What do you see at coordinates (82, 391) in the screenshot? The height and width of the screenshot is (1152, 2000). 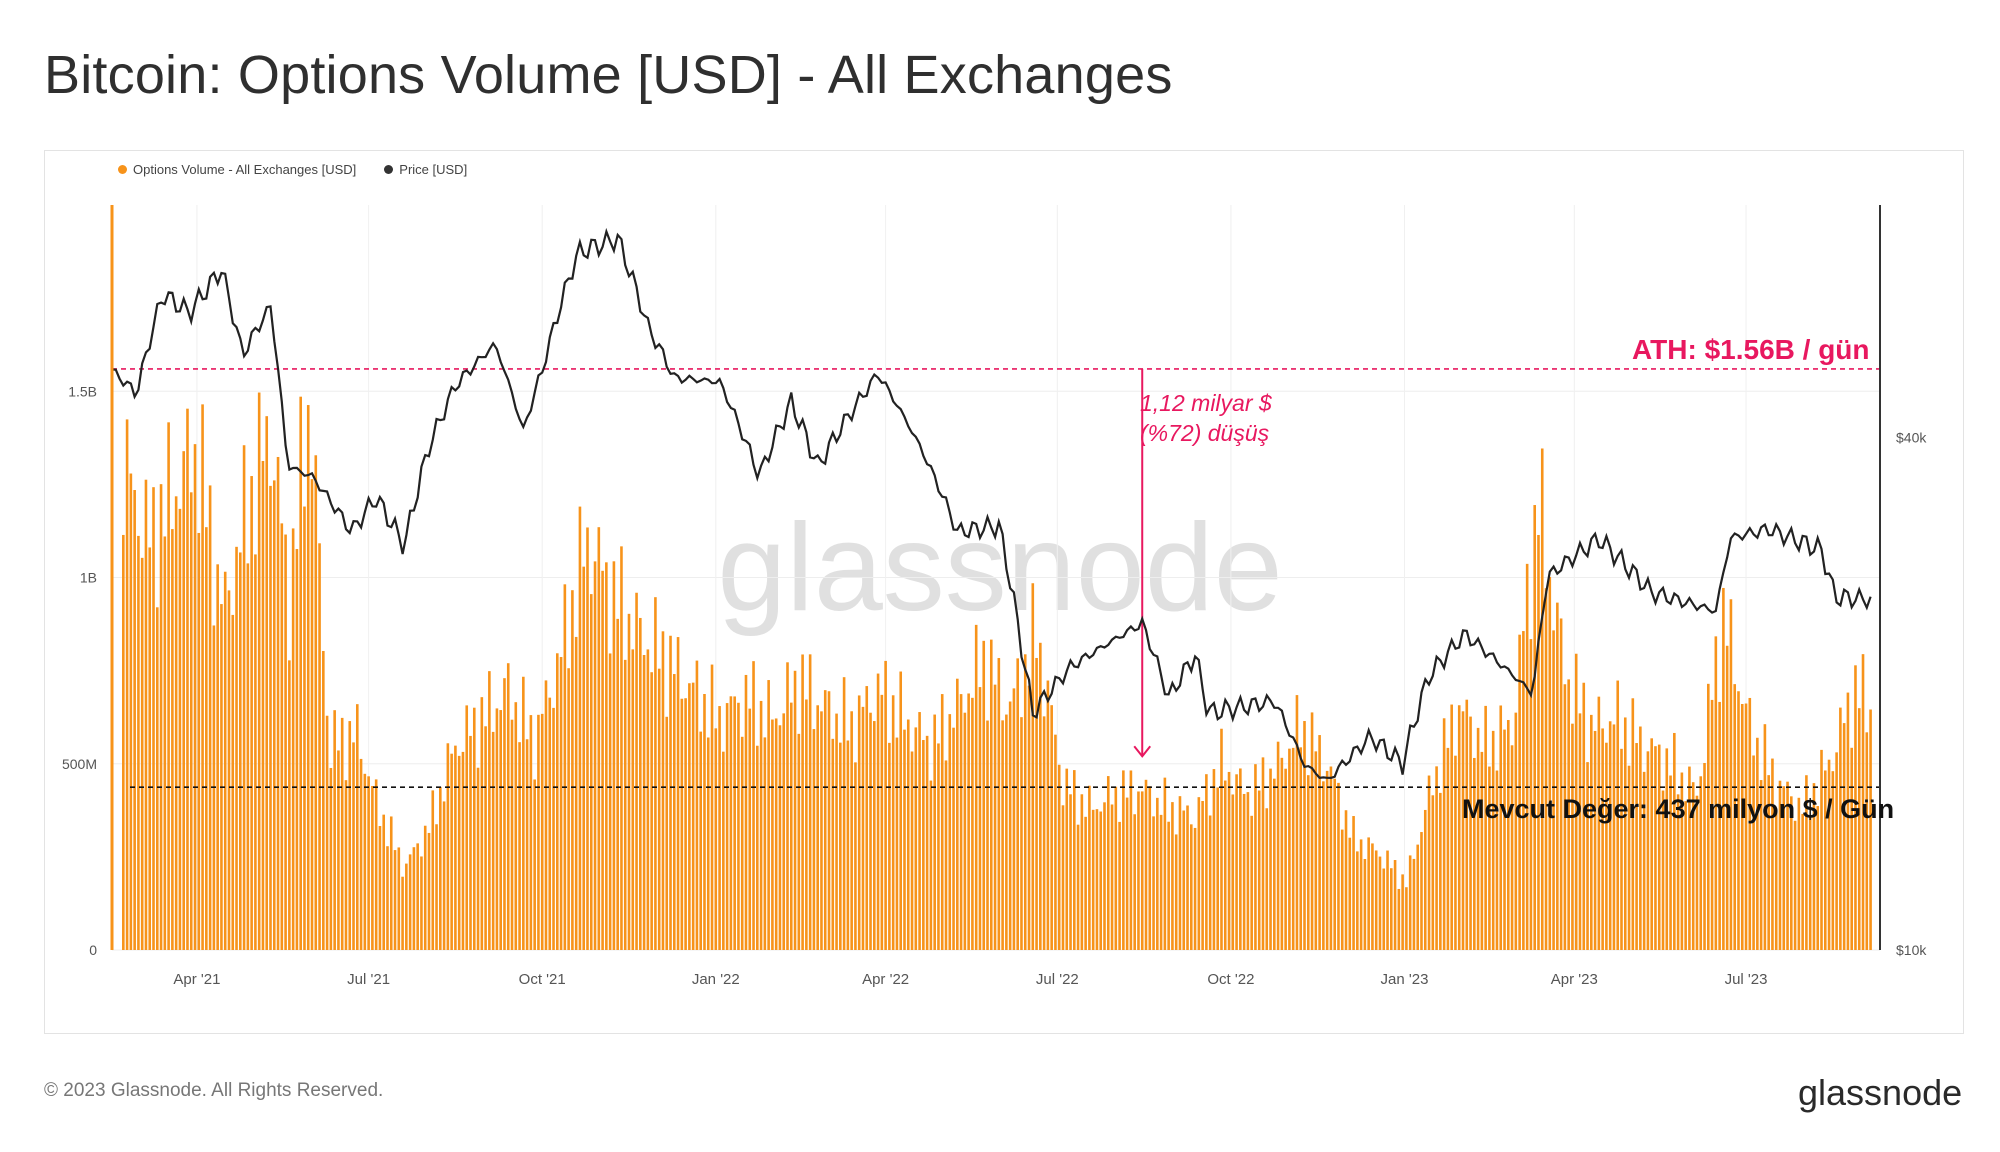 I see `y-tick-label: 1.5B` at bounding box center [82, 391].